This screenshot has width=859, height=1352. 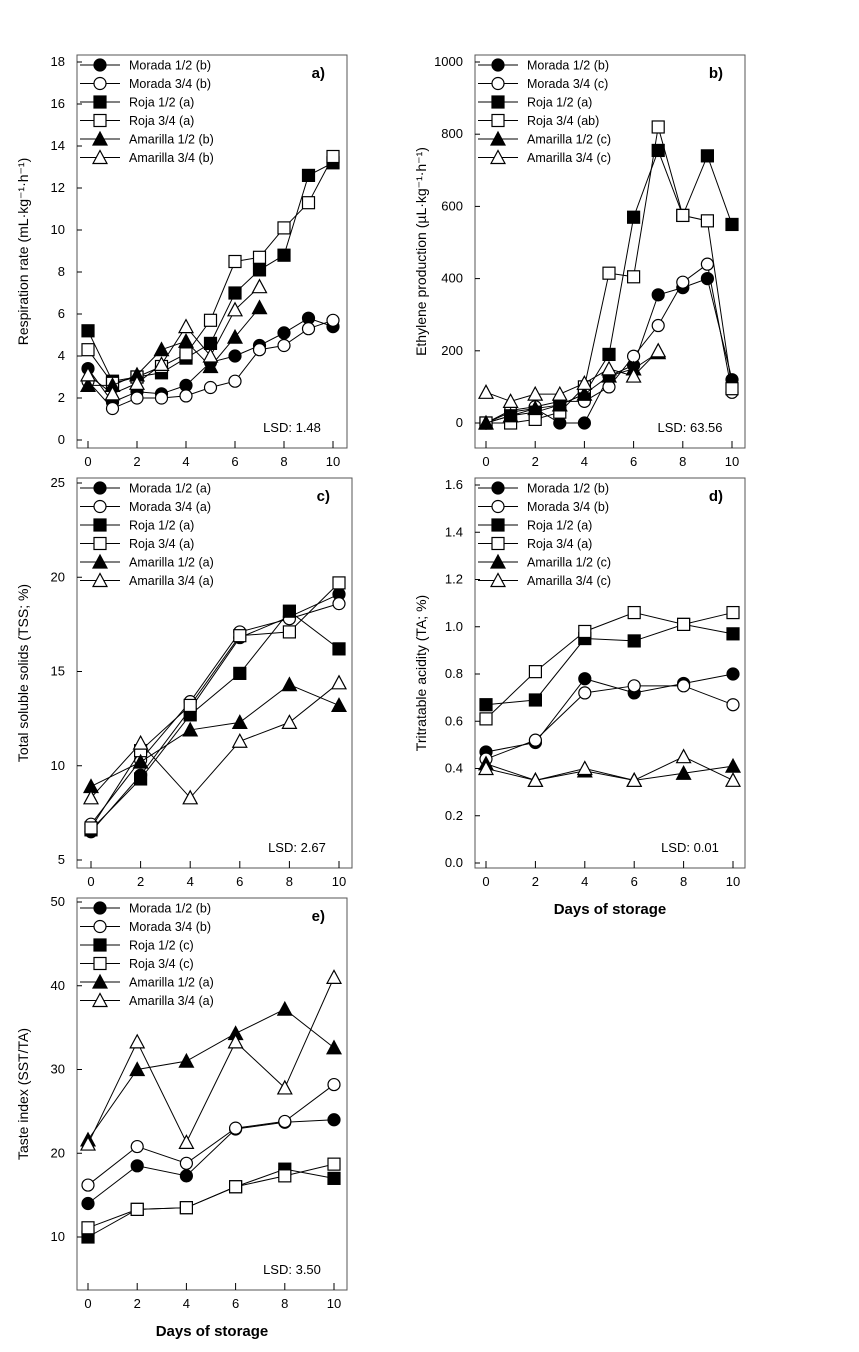 I want to click on series-morada-1-2-b-, so click(x=211, y=1162).